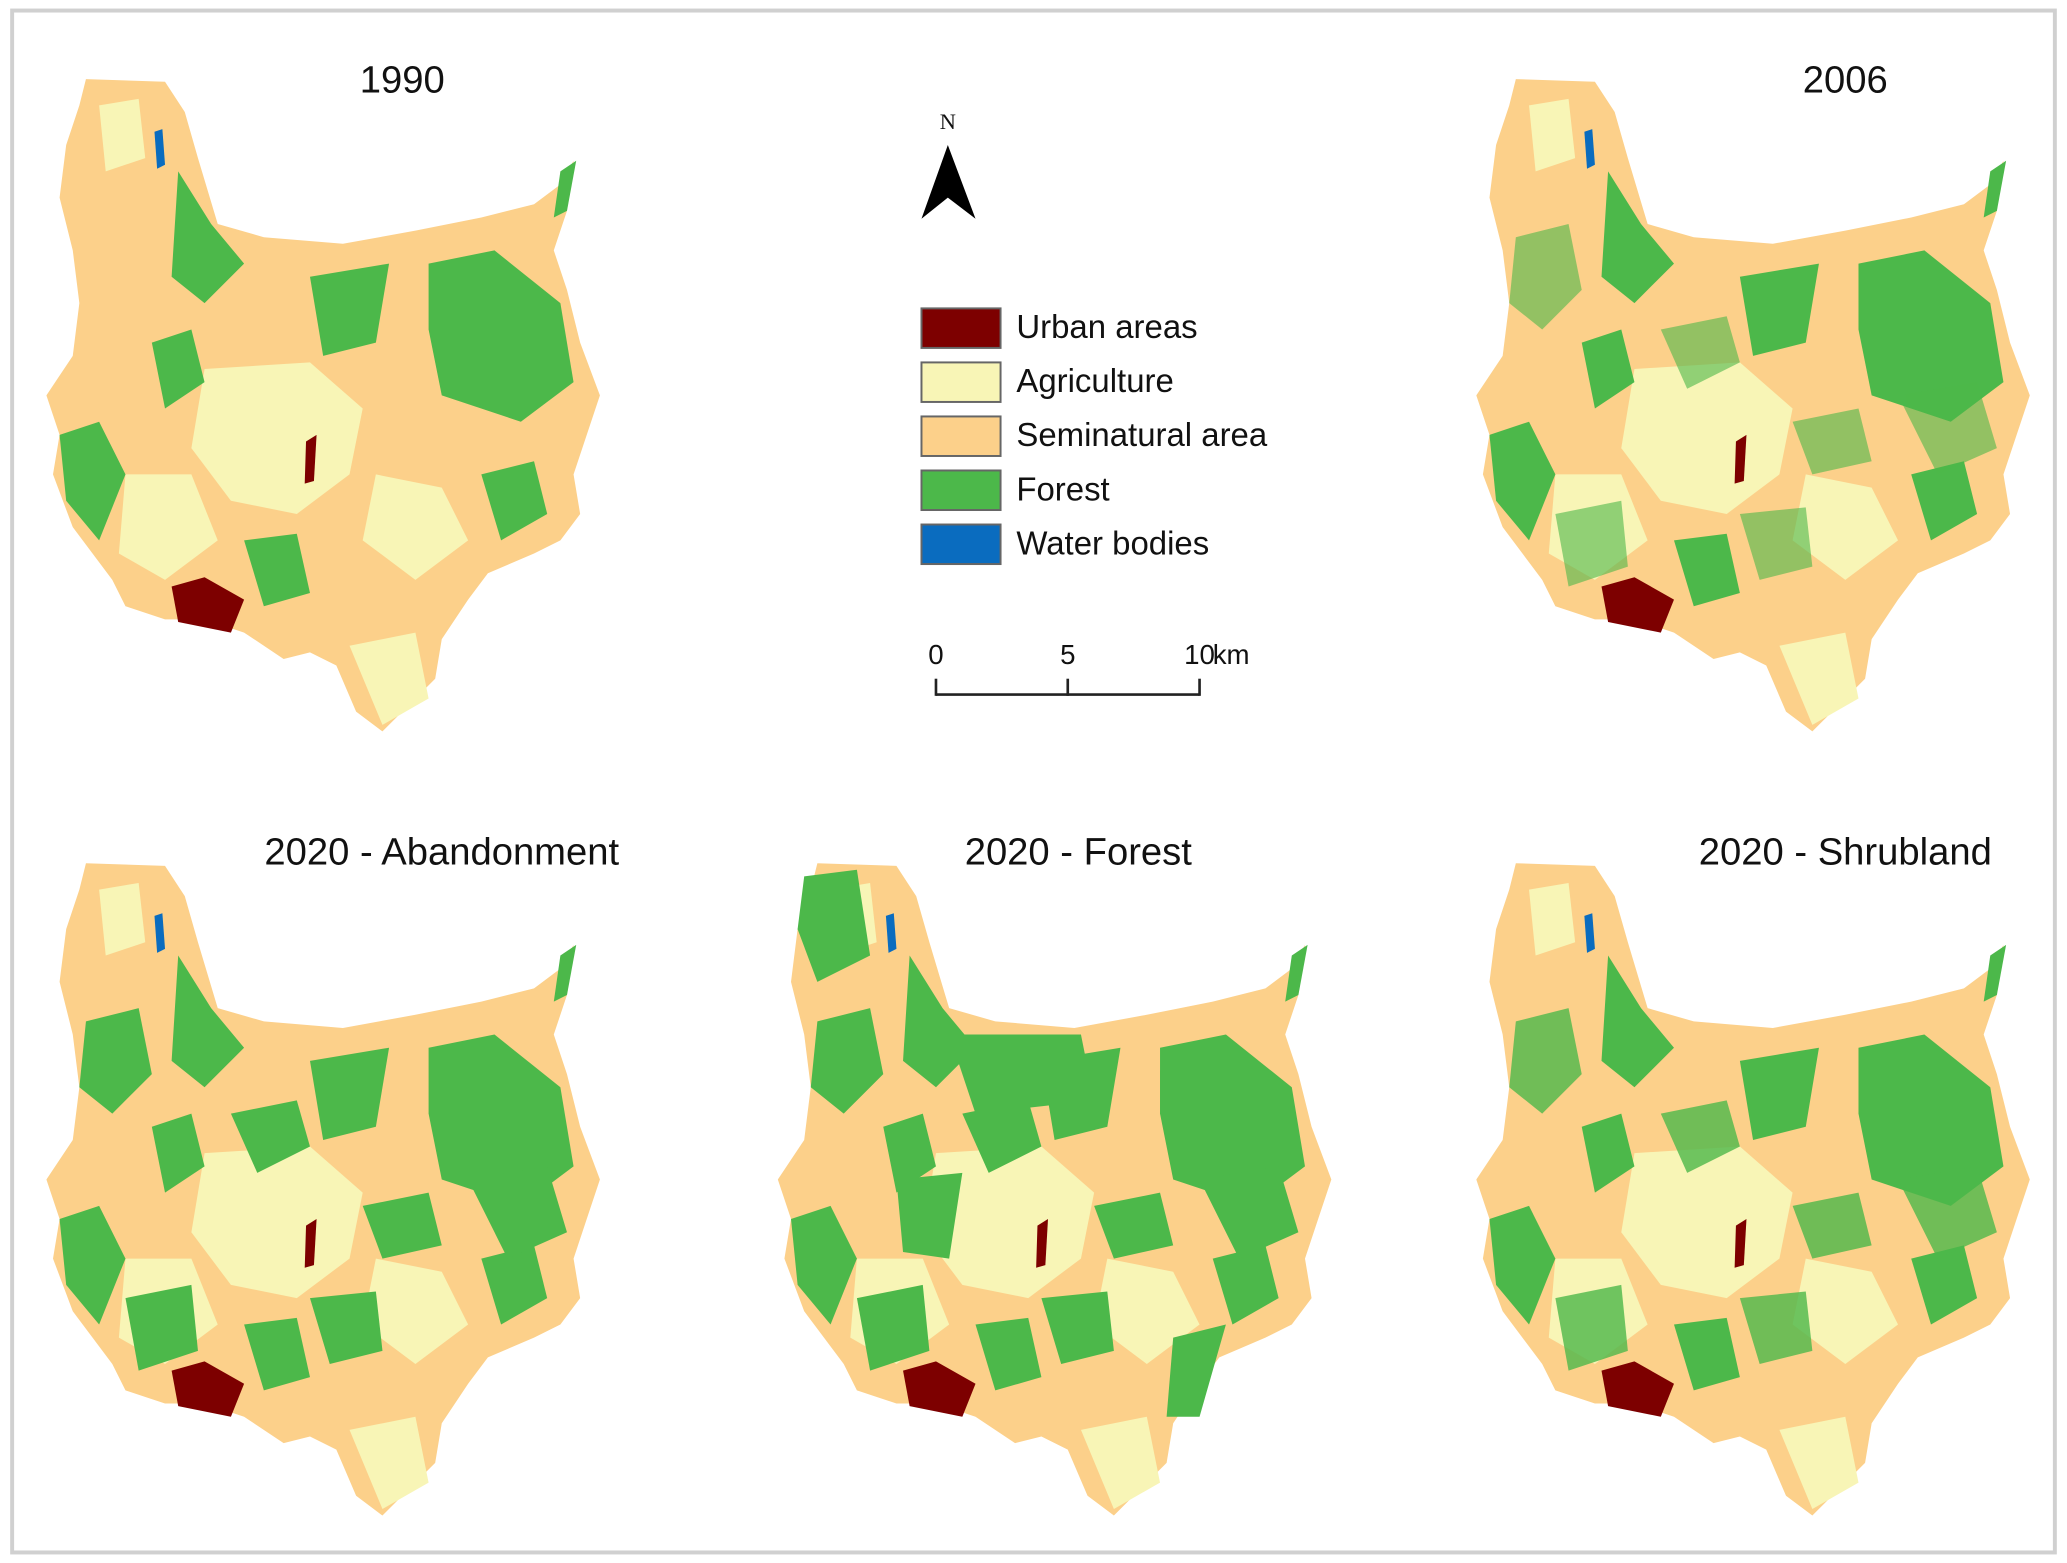  I want to click on scale-label: 5, so click(1067, 654).